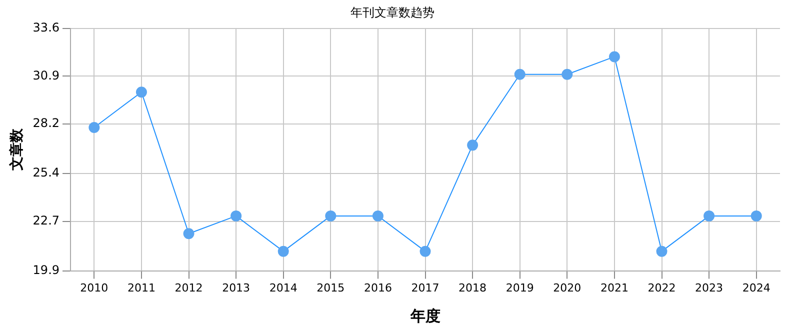 This screenshot has width=790, height=330. Describe the element at coordinates (425, 287) in the screenshot. I see `x-tick-label: 2017` at that location.